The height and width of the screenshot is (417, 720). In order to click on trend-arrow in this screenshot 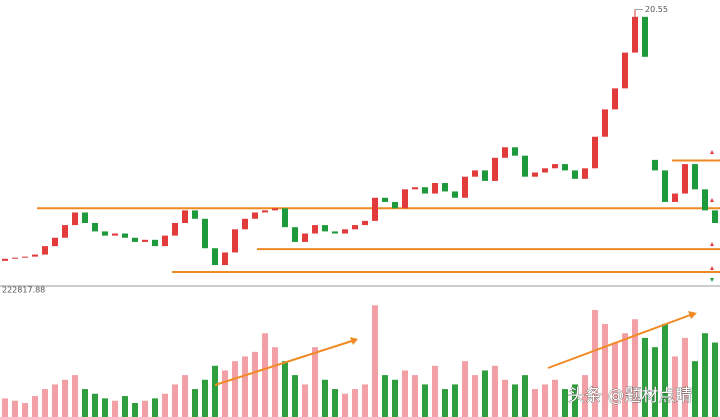, I will do `click(620, 341)`.